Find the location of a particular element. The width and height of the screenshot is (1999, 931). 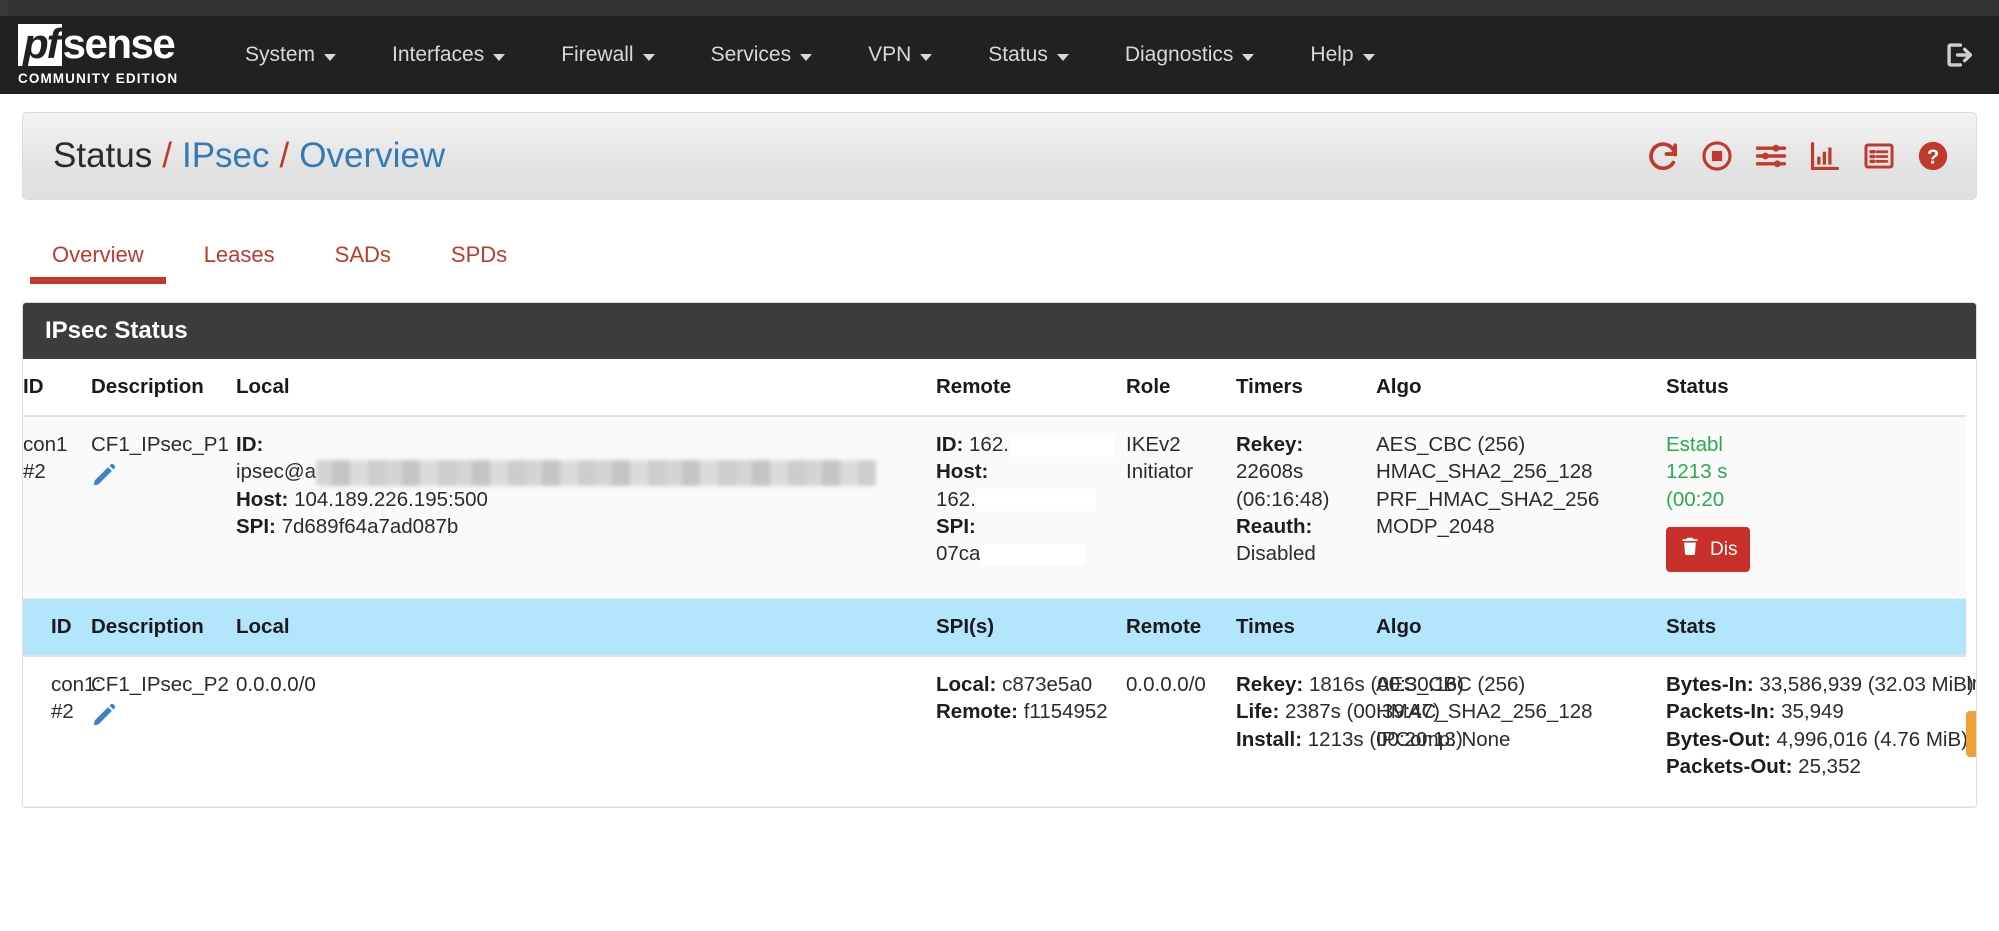

p1-algo-encryption: AES_CBC (256) is located at coordinates (1451, 444).